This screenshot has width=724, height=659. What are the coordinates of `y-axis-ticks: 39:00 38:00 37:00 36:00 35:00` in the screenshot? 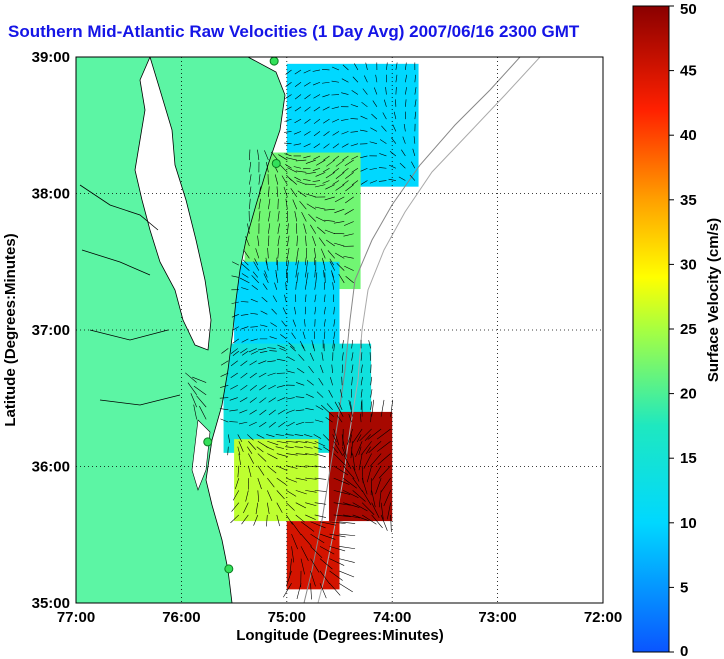 It's located at (51, 330).